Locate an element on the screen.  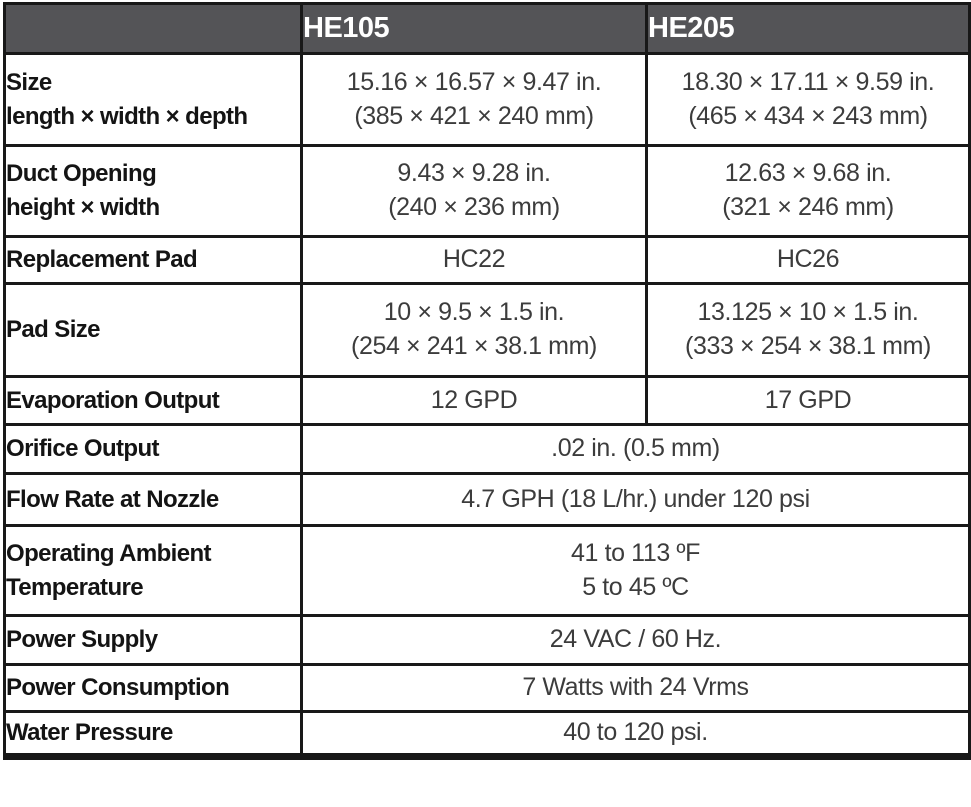
he205-value: 17 GPD is located at coordinates (808, 400).